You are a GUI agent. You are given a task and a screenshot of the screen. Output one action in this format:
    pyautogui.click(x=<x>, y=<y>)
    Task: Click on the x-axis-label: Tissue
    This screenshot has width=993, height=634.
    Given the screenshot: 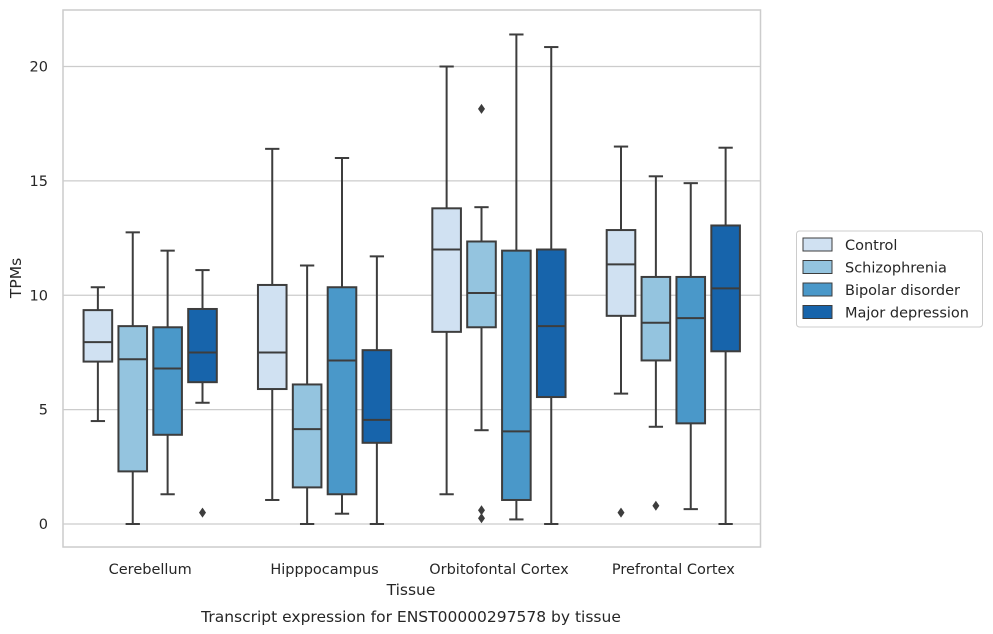 What is the action you would take?
    pyautogui.click(x=411, y=590)
    